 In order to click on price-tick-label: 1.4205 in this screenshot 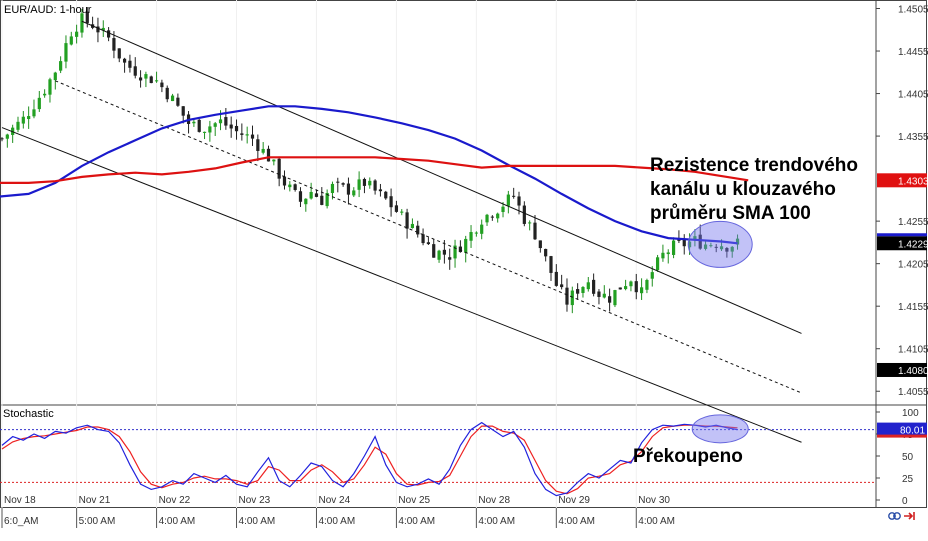, I will do `click(913, 265)`.